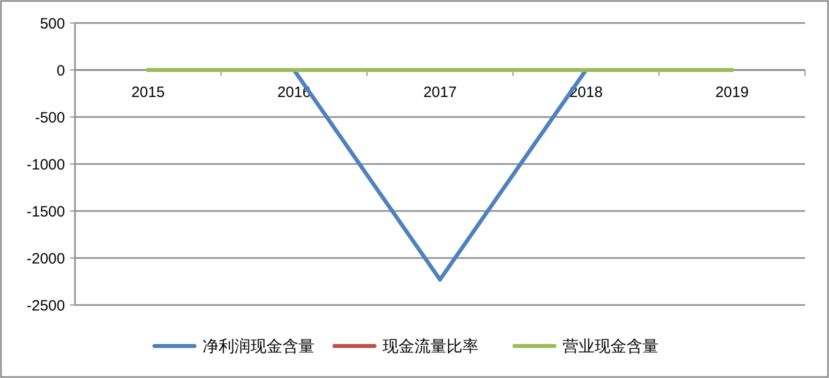 The height and width of the screenshot is (378, 829). Describe the element at coordinates (610, 346) in the screenshot. I see `legend-label: 营业现金含量` at that location.